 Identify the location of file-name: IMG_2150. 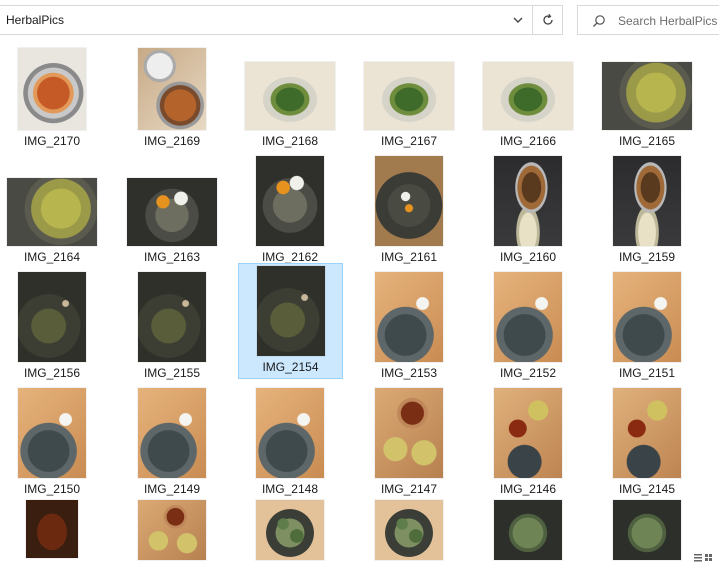
(52, 489).